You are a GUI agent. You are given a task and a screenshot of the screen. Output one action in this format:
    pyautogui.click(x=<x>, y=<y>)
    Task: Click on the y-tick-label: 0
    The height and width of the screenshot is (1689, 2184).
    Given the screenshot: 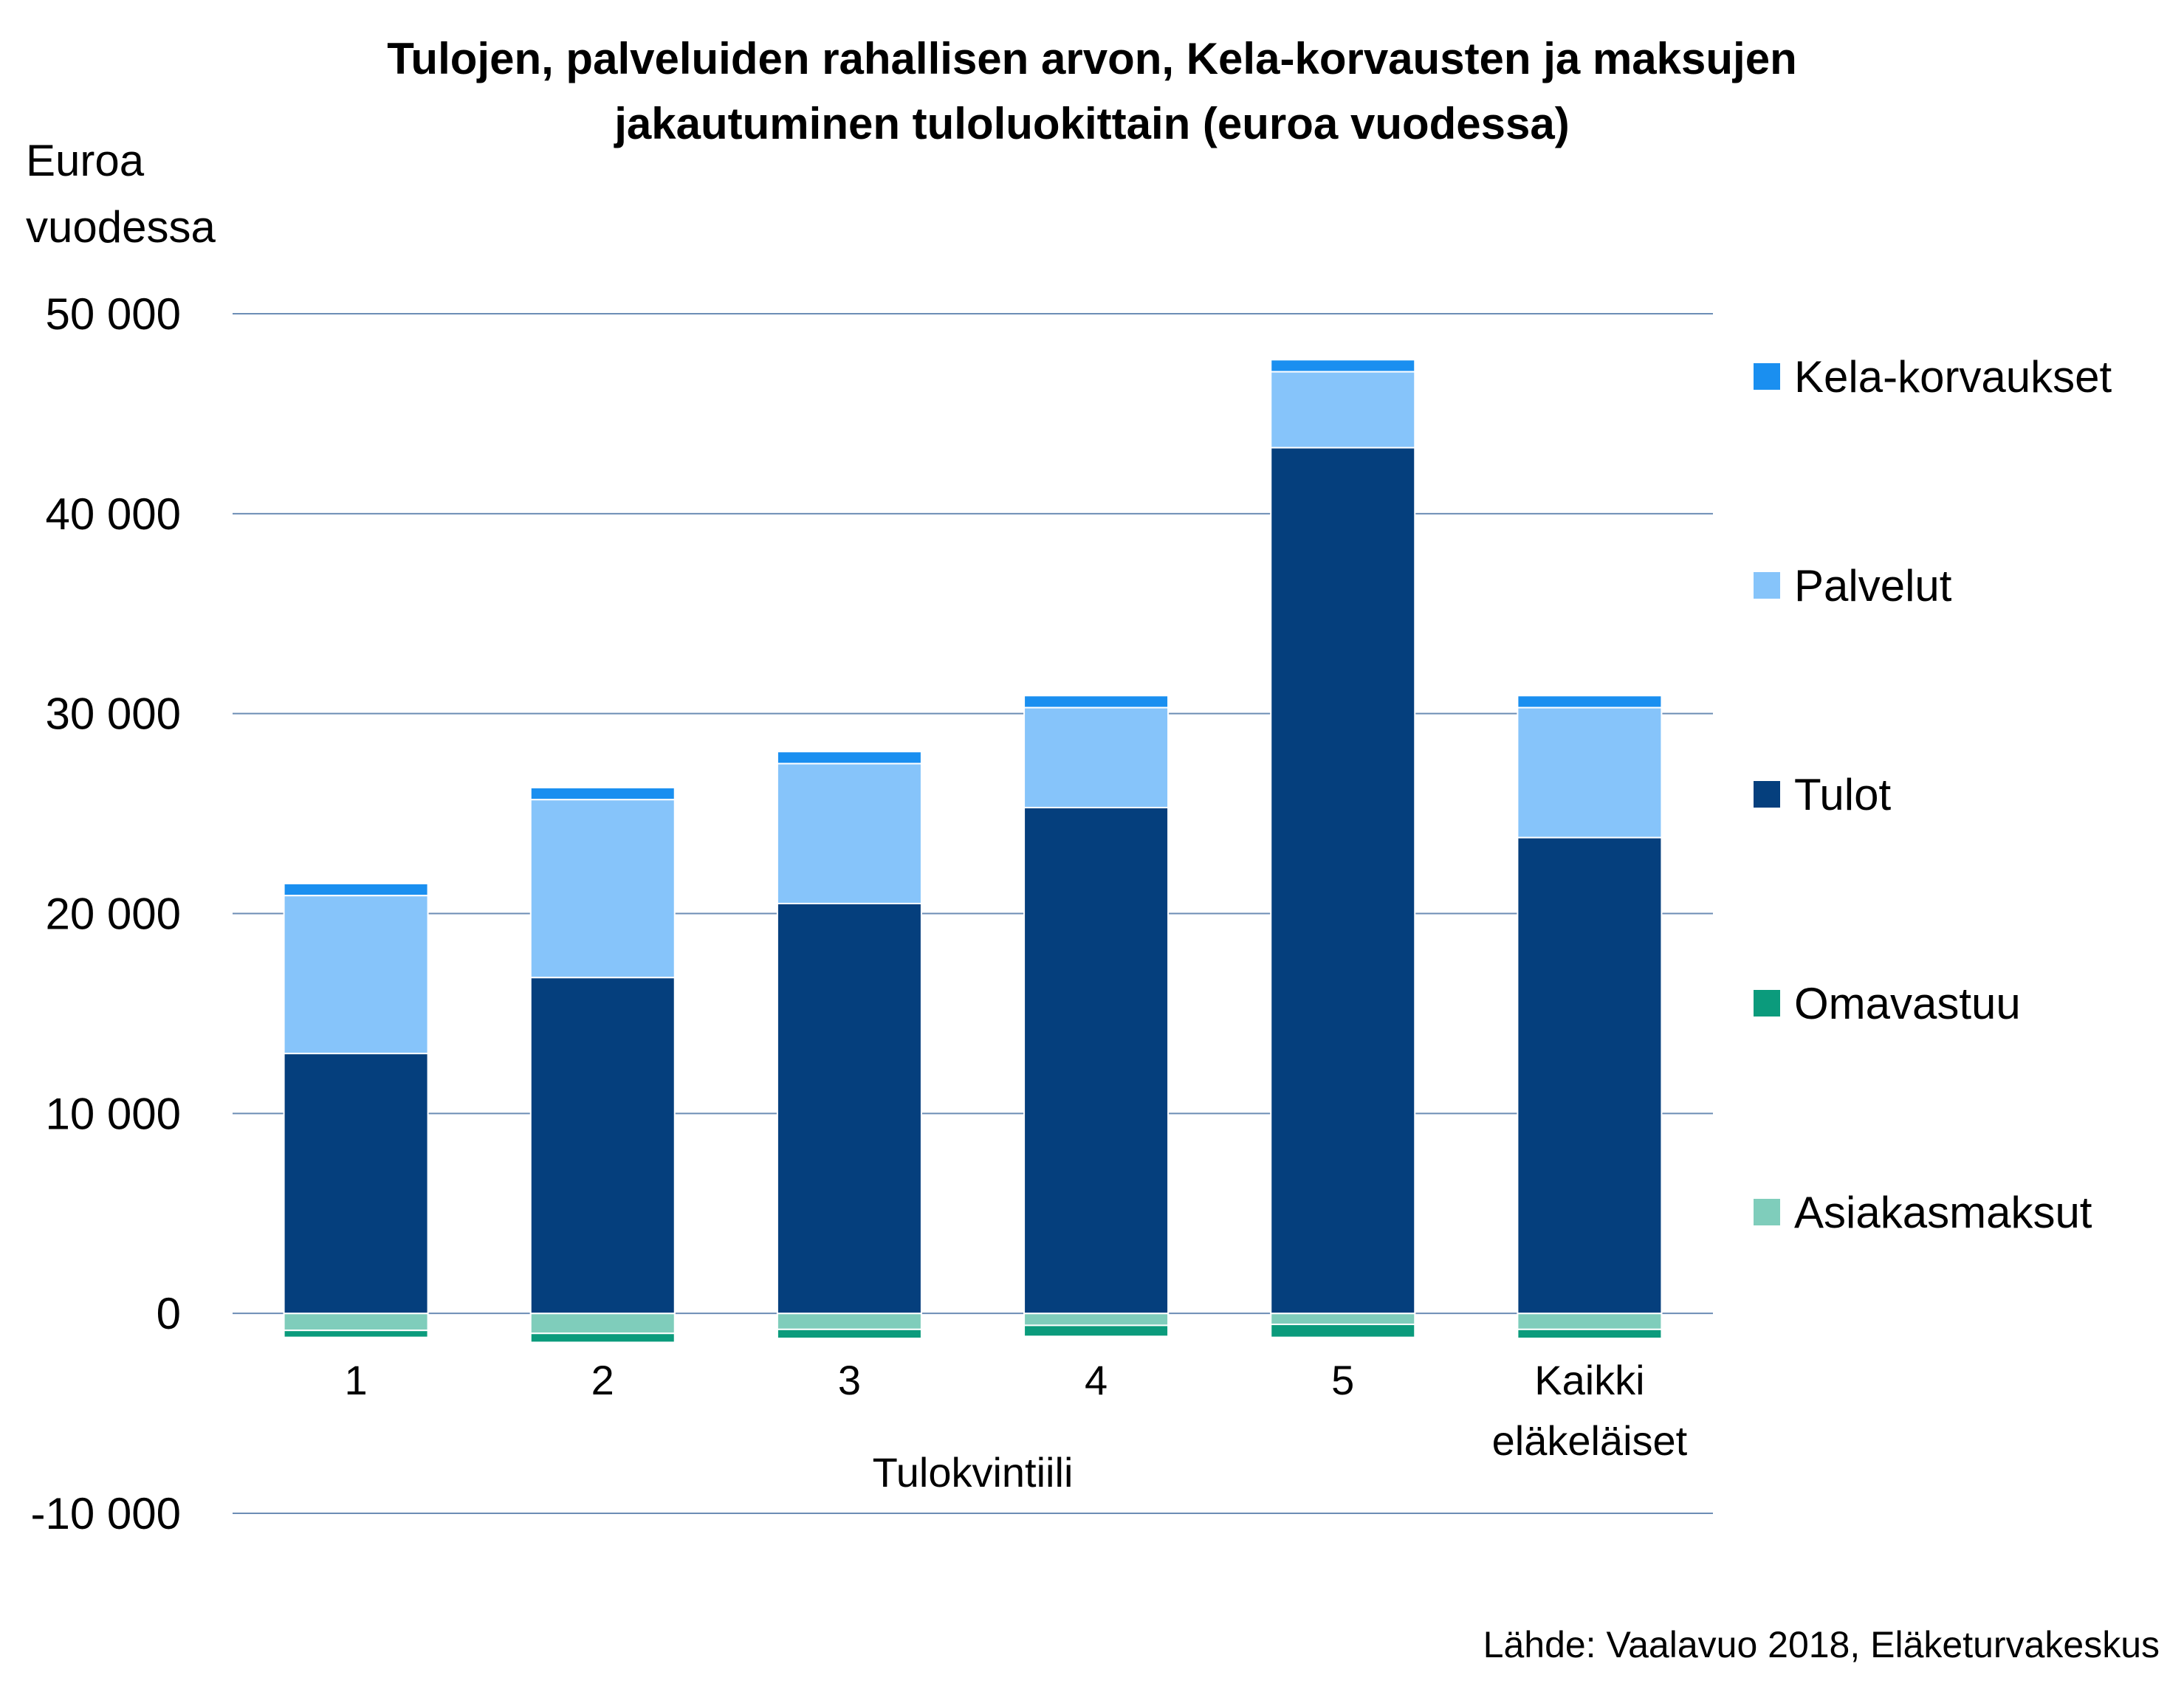 What is the action you would take?
    pyautogui.click(x=169, y=1313)
    